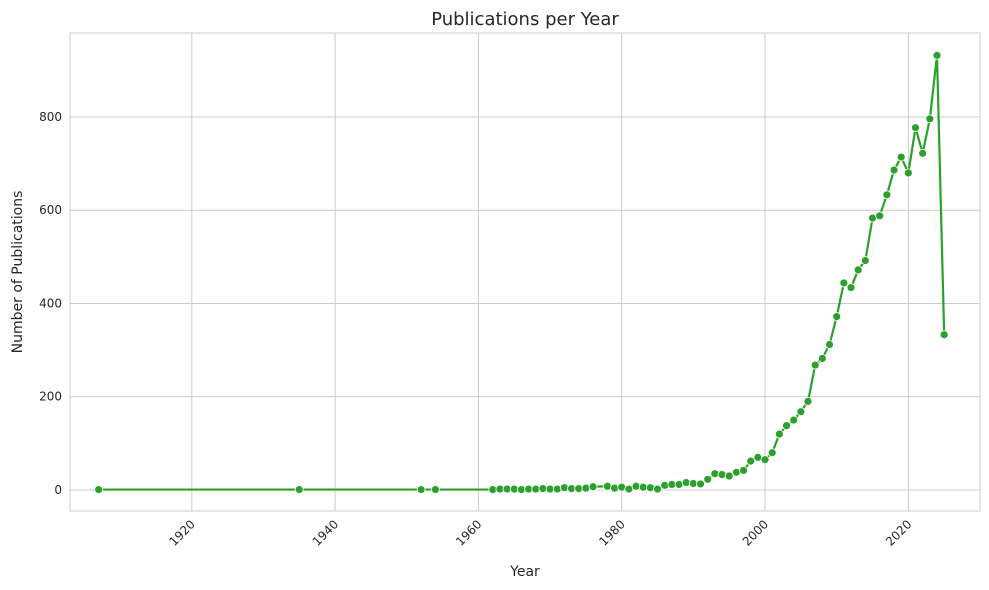 The image size is (989, 590). Describe the element at coordinates (611, 532) in the screenshot. I see `x-tick-label: 1980` at that location.